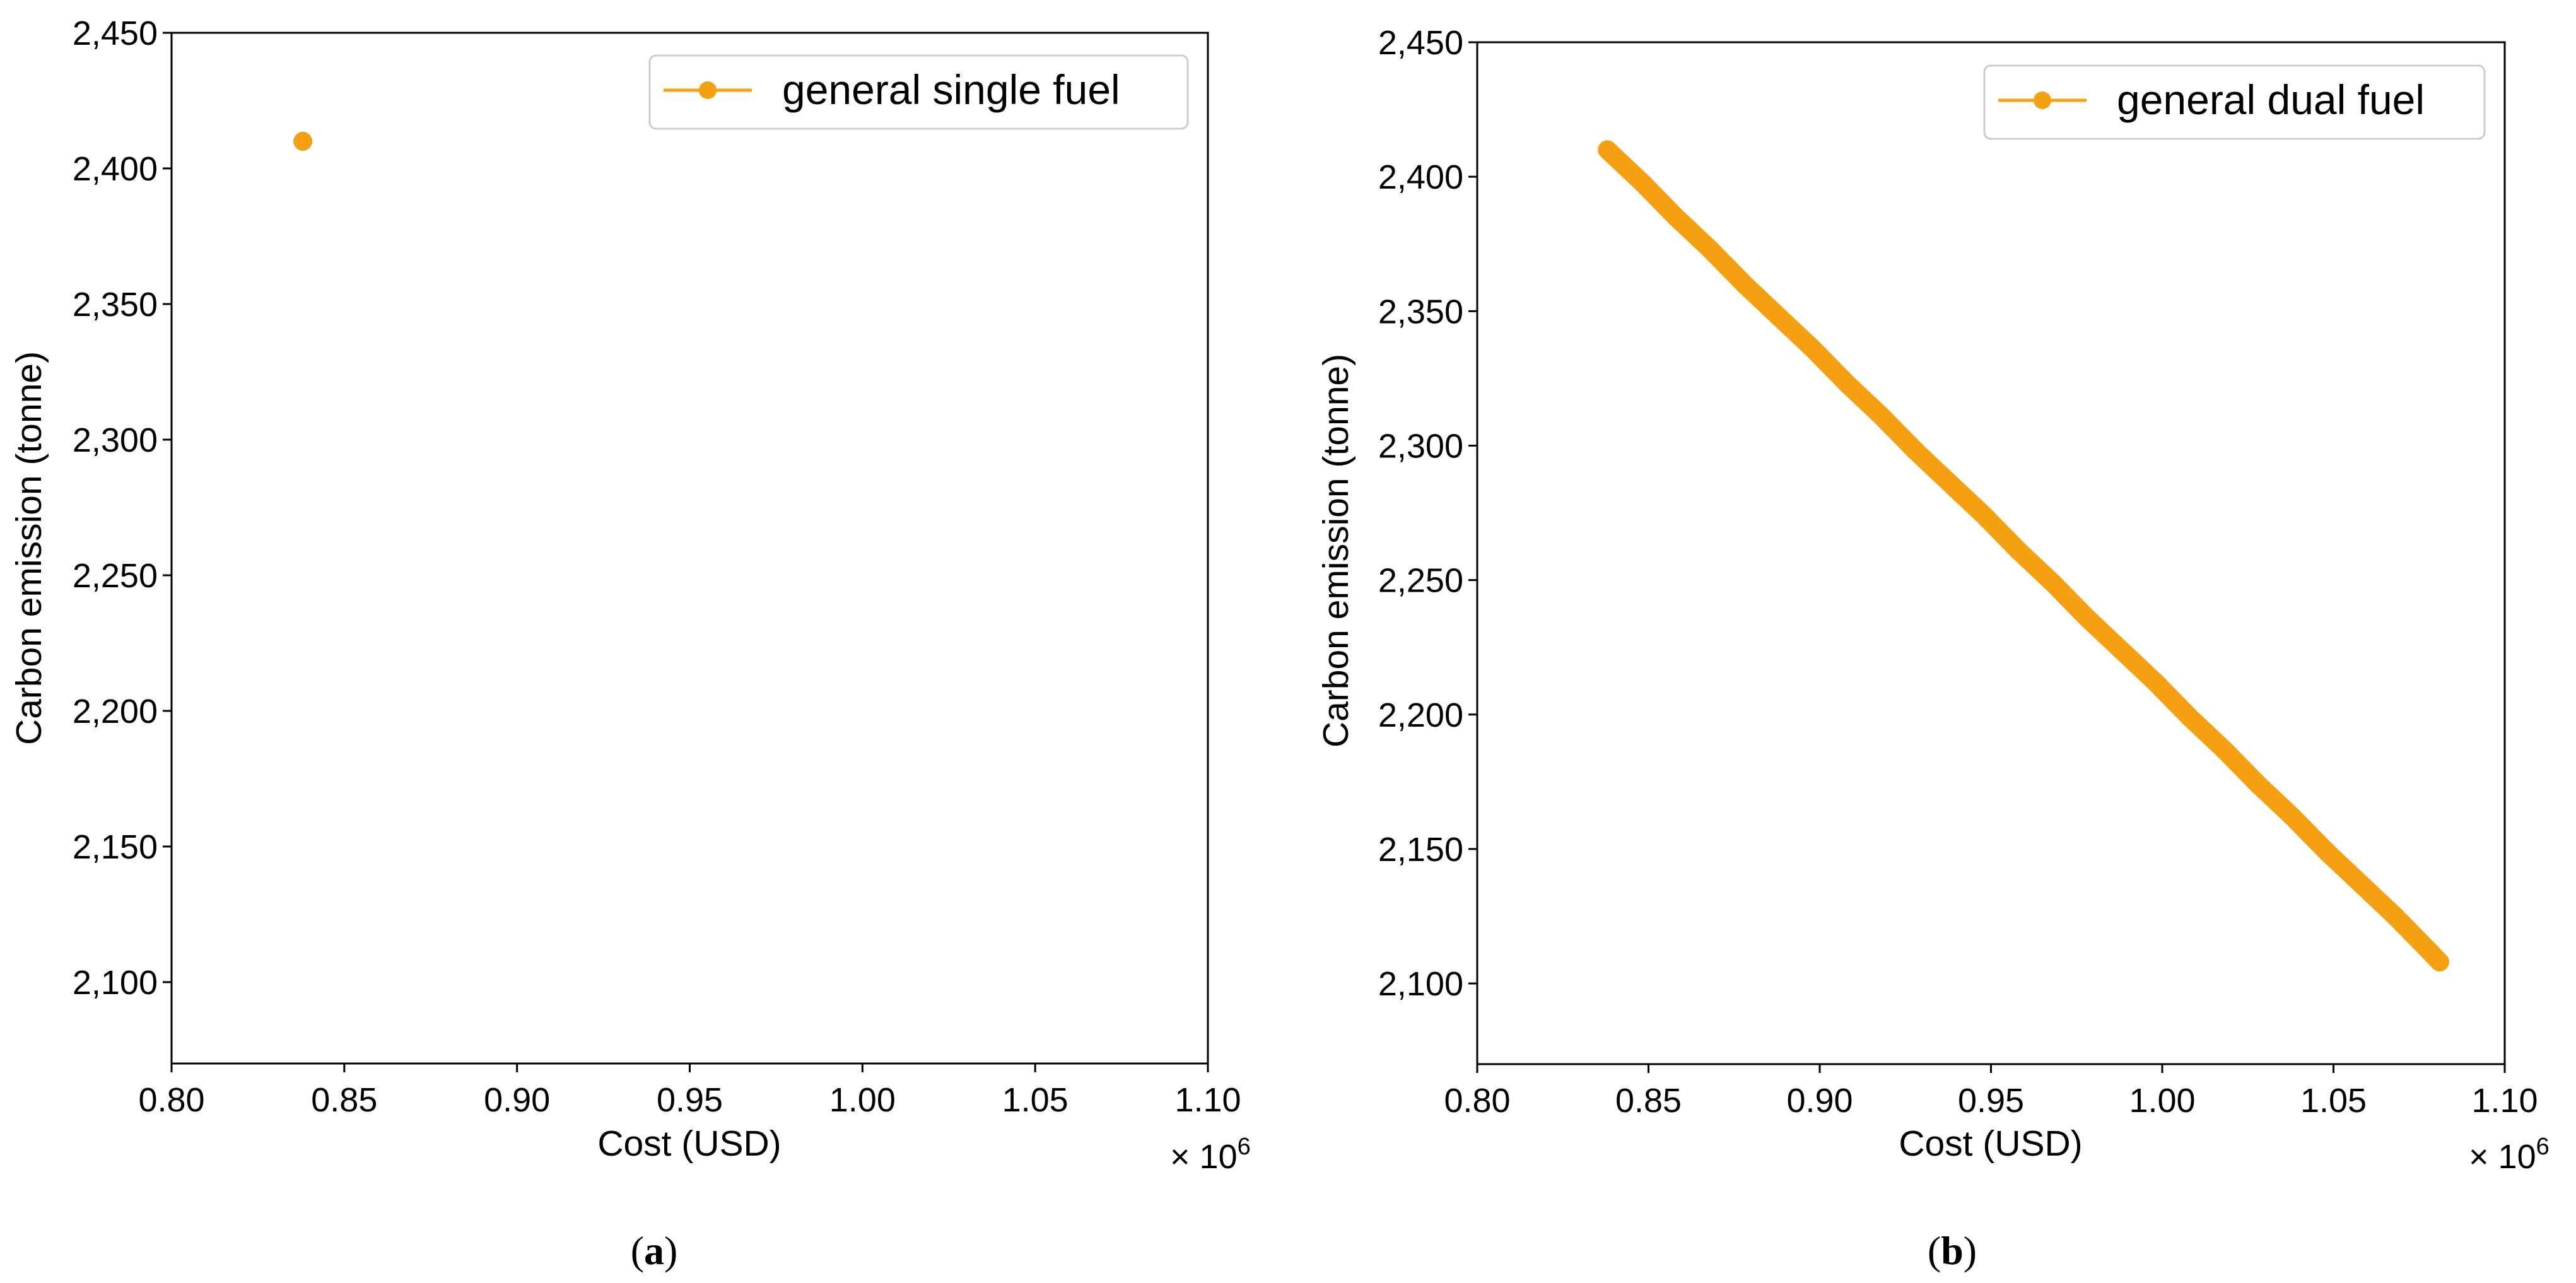  What do you see at coordinates (1648, 1101) in the screenshot?
I see `panel-b-xtick-label: 0.85` at bounding box center [1648, 1101].